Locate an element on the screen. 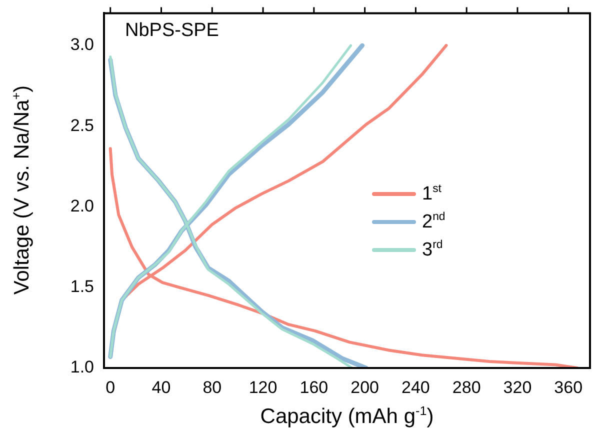 This screenshot has height=442, width=593. y-tick-label: 3.0 is located at coordinates (82, 44).